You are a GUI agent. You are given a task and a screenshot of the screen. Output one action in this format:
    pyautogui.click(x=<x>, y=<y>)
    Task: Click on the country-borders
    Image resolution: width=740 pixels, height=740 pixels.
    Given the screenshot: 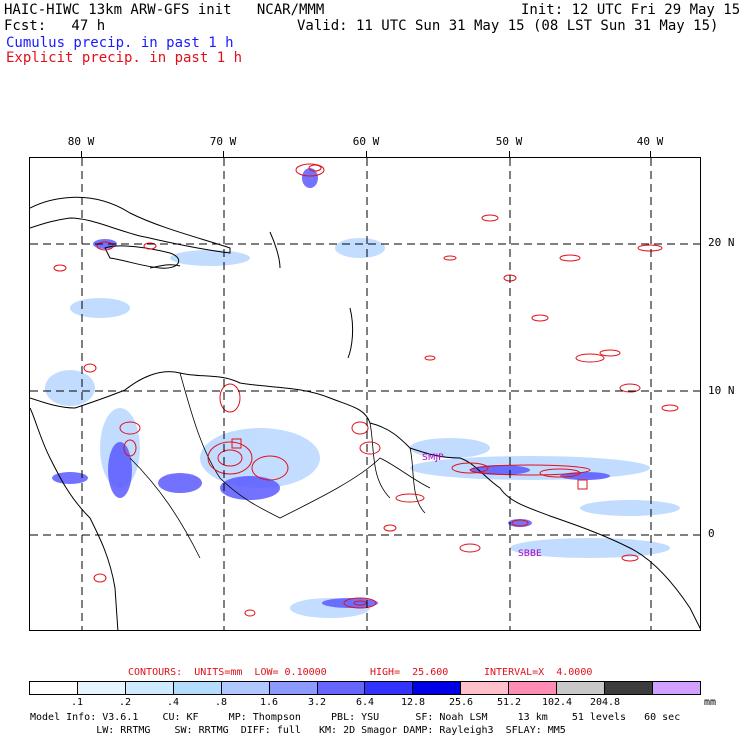 What is the action you would take?
    pyautogui.click(x=280, y=465)
    